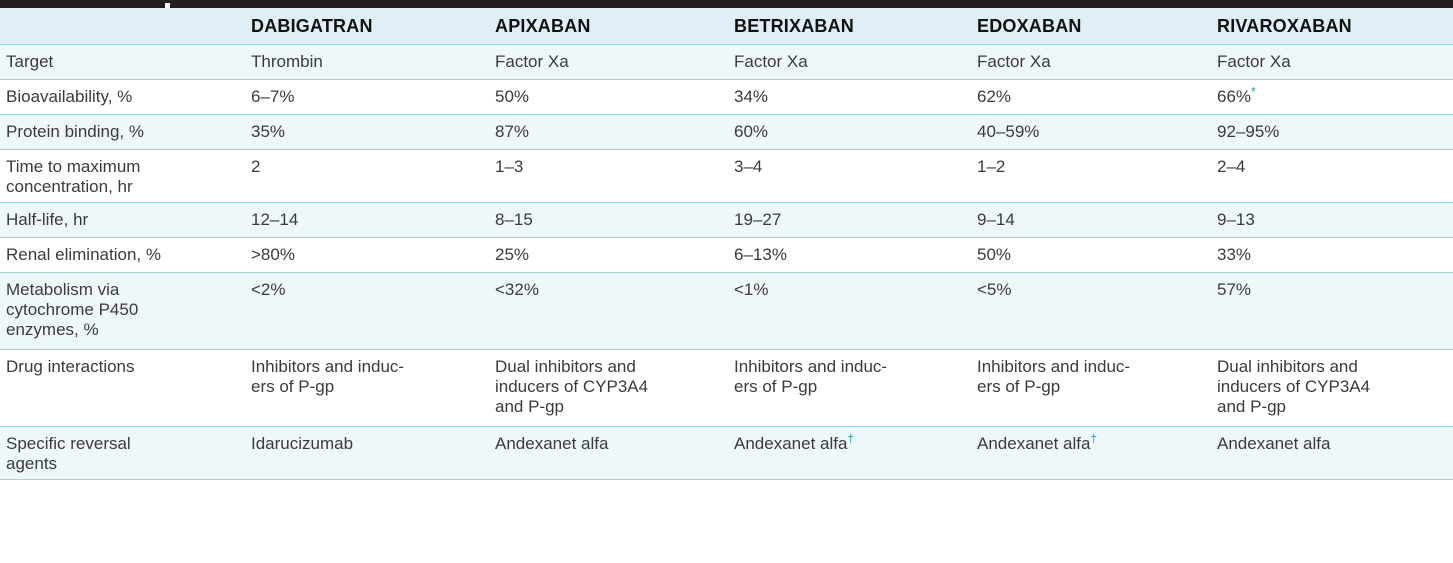  What do you see at coordinates (367, 97) in the screenshot?
I see `table-cell: 6–7%` at bounding box center [367, 97].